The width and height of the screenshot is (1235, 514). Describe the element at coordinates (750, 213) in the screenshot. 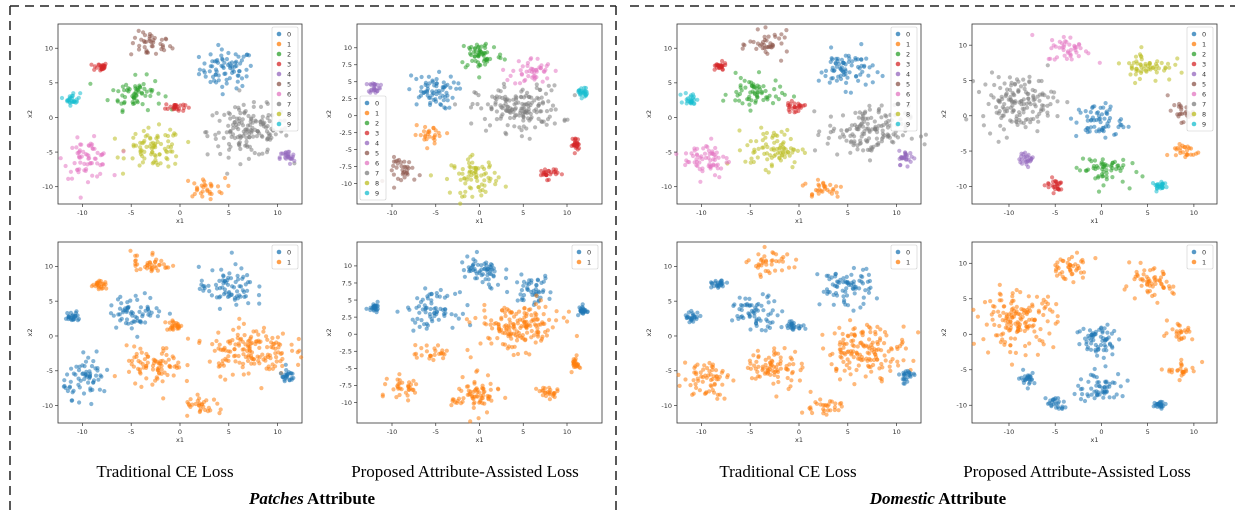

I see `x-tick-label: -5` at that location.